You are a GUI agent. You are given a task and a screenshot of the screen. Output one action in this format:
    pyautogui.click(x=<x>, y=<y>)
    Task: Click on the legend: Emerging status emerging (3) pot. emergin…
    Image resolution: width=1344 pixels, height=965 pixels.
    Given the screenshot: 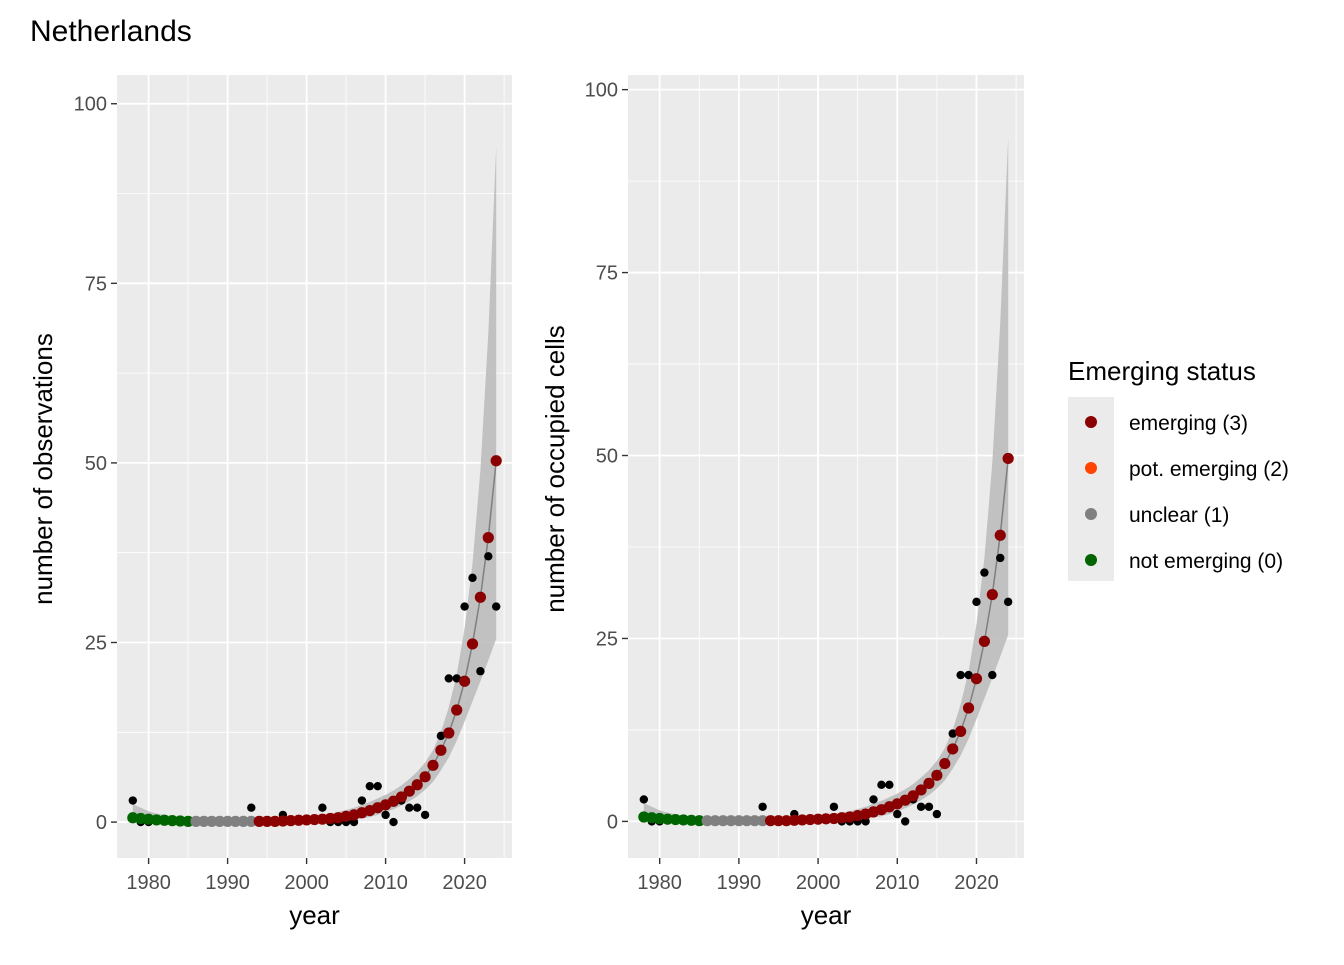 What is the action you would take?
    pyautogui.click(x=1178, y=468)
    